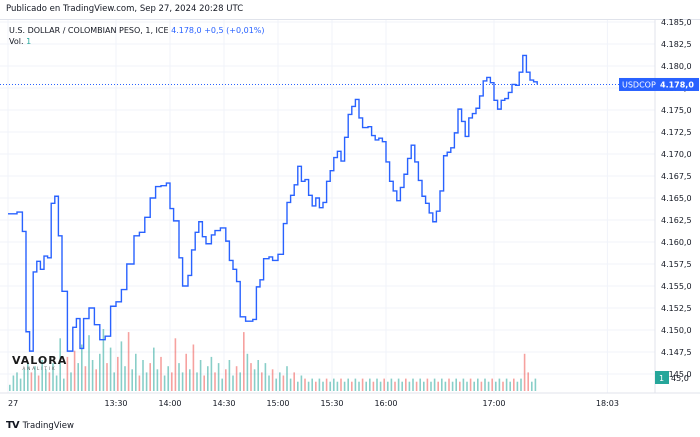  I want to click on x-tick-label: 13:30, so click(115, 403).